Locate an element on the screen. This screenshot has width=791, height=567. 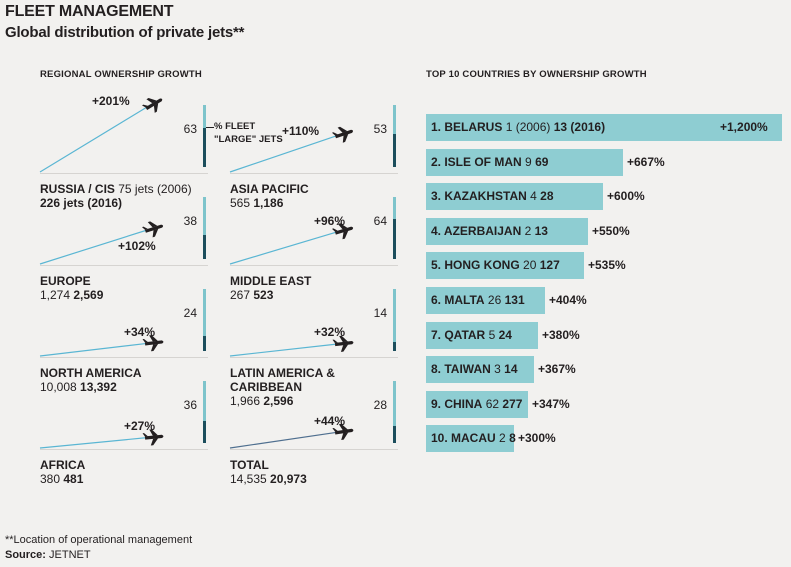
region-name: ASIA PACIFIC is located at coordinates (269, 189).